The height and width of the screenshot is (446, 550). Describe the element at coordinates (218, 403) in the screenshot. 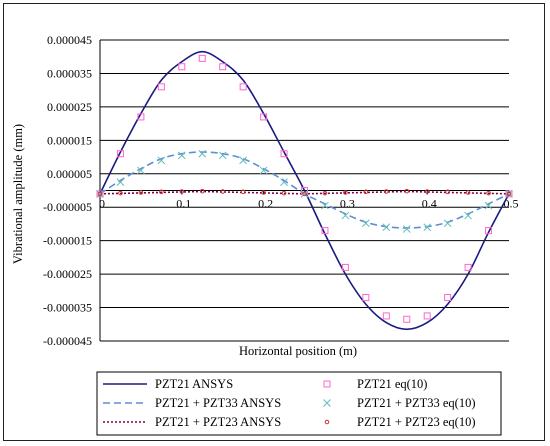

I see `legend-label-pzt21-pzt33-ansys: PZT21 + PZT33 ANSYS` at that location.